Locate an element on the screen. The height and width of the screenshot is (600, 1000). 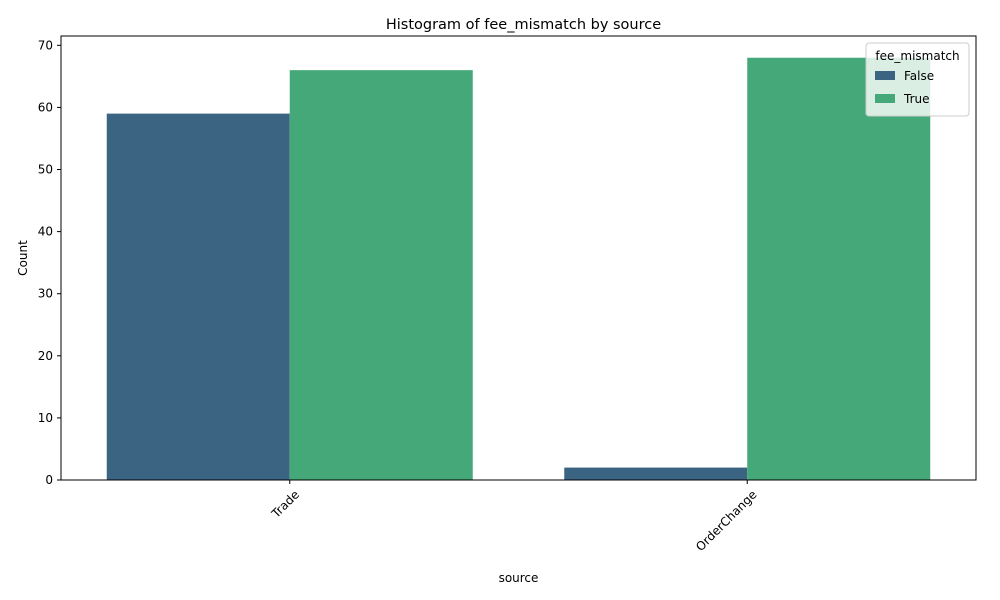
bar-orderchange-true is located at coordinates (839, 269).